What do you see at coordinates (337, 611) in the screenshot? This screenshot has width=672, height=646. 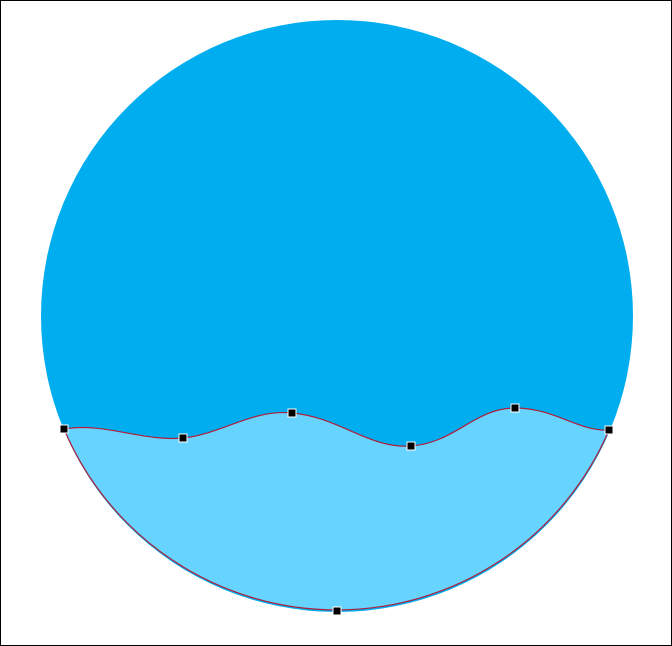 I see `anchor-point-bottom` at bounding box center [337, 611].